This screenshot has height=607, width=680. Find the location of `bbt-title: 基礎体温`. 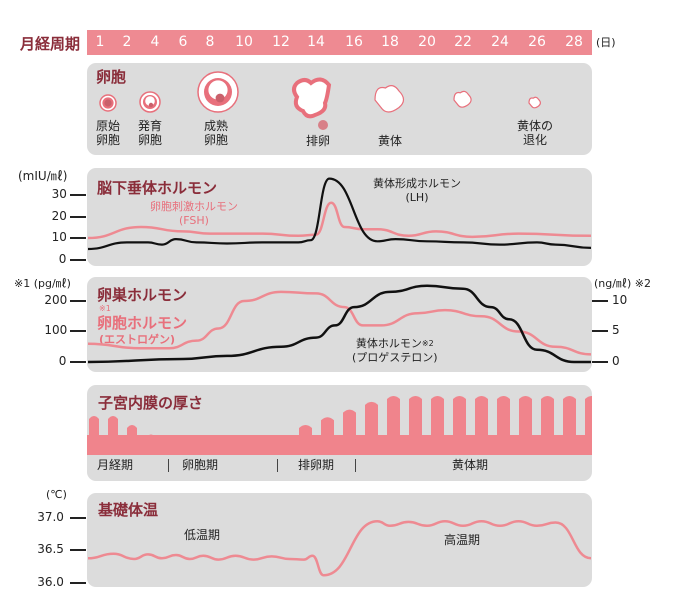

bbt-title: 基礎体温 is located at coordinates (128, 510).